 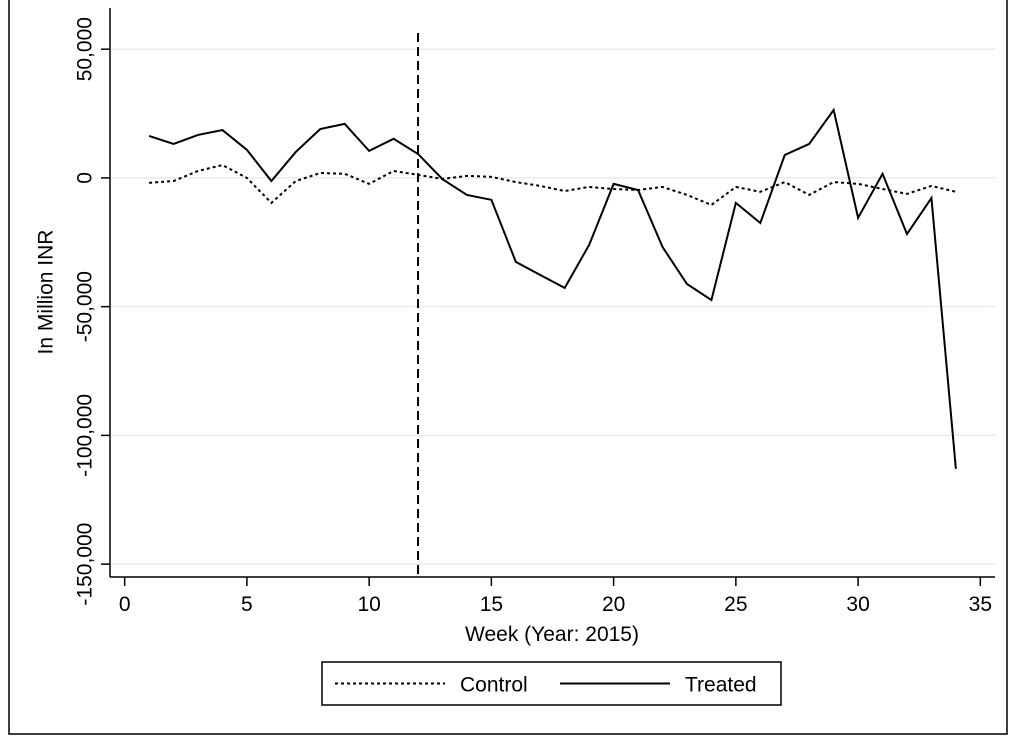 I want to click on y-tick-label: 0, so click(x=85, y=178).